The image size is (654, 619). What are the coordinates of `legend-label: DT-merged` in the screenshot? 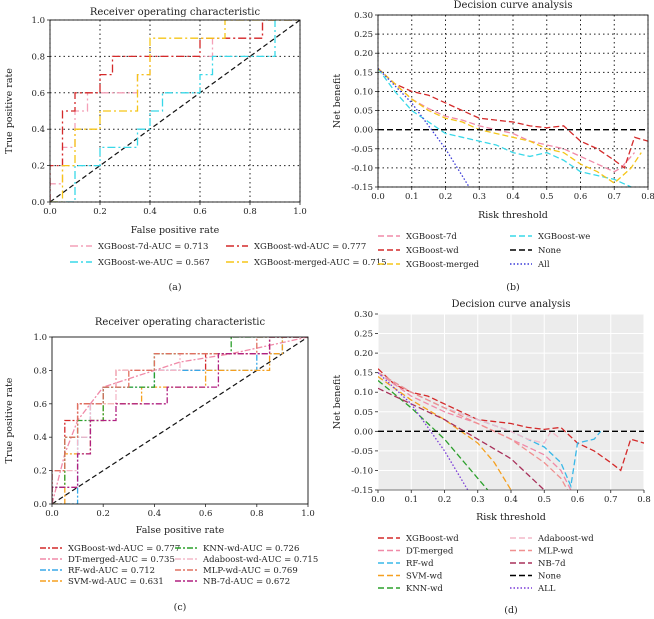 It's located at (430, 552).